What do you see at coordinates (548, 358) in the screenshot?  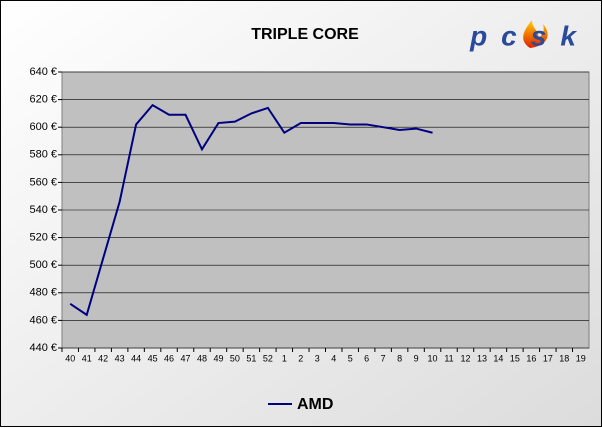 I see `x-tick-label: 17` at bounding box center [548, 358].